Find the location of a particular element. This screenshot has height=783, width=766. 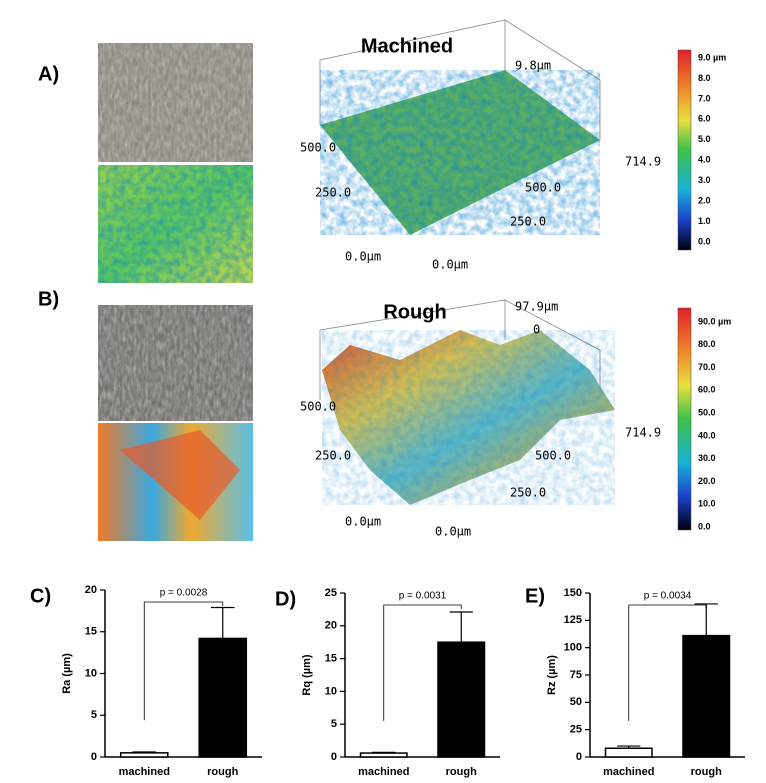

colorbar-label: 3.0 is located at coordinates (704, 180).